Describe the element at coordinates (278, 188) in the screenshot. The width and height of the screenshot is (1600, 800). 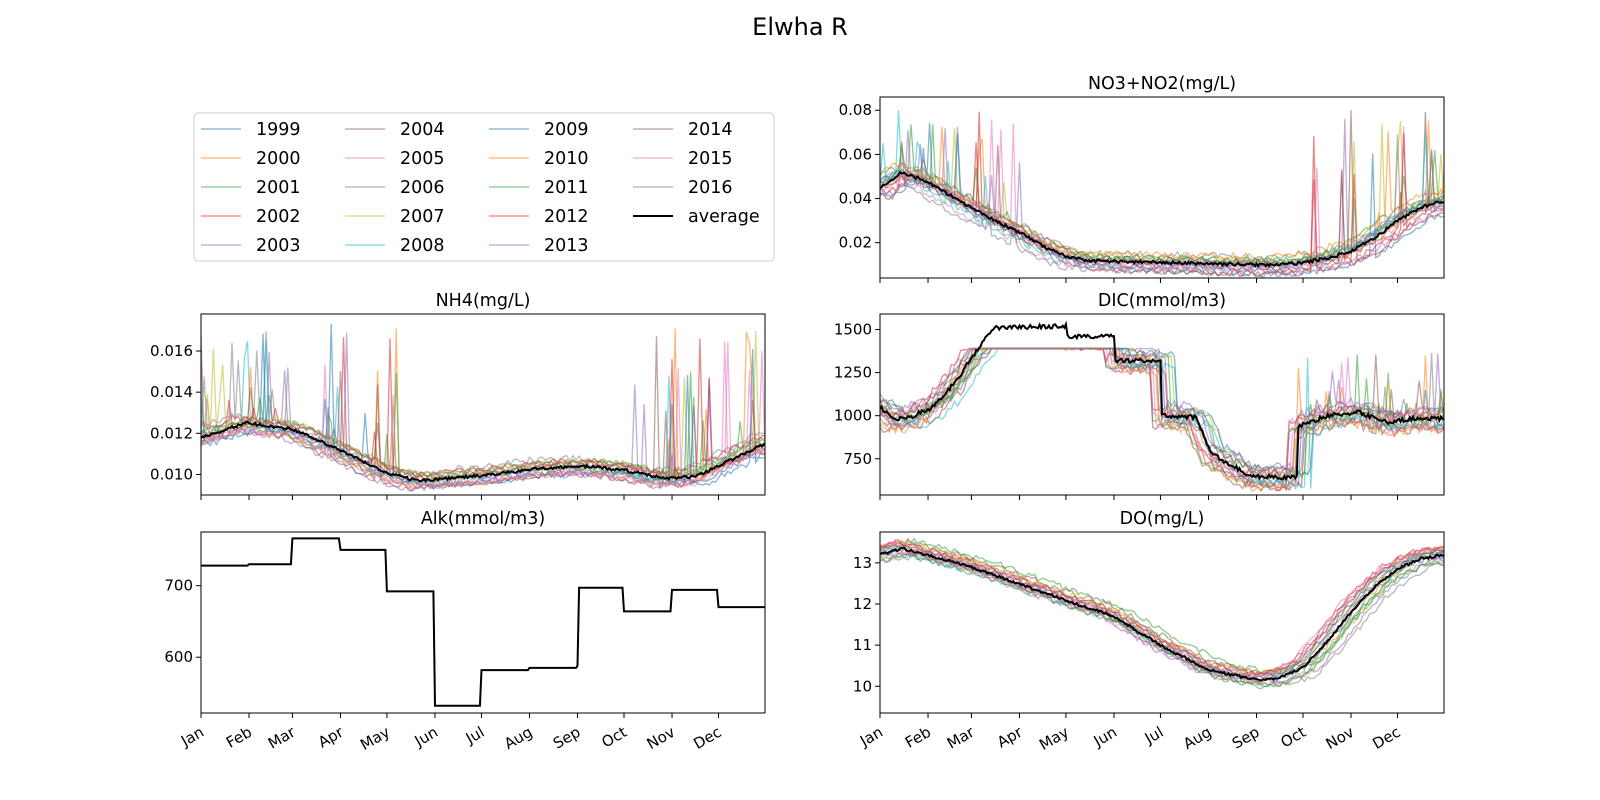
I see `legend-label: 2001` at that location.